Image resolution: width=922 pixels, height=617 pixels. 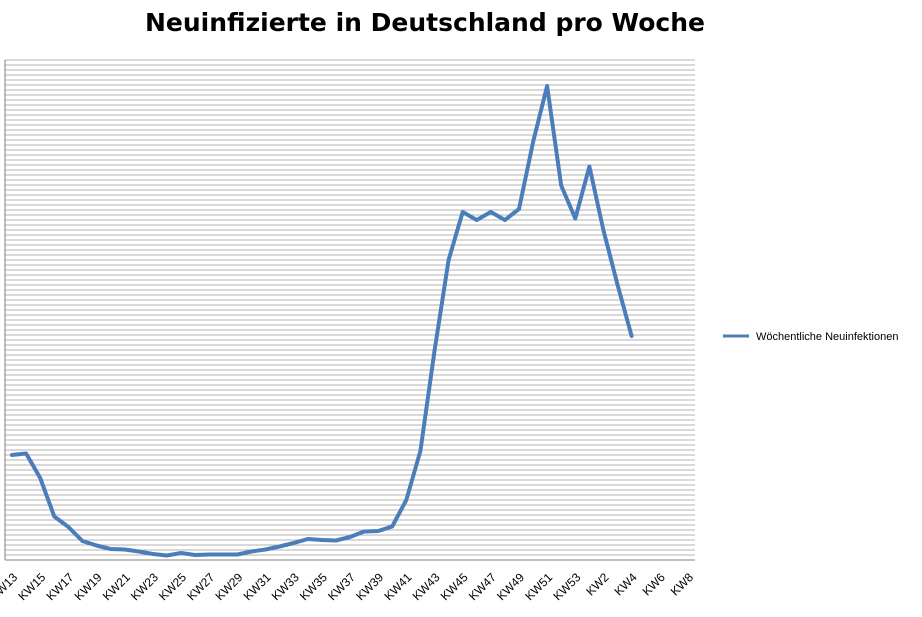 I want to click on chart-title: Neuinfizierte in Deutschland pro Woche, so click(x=425, y=22).